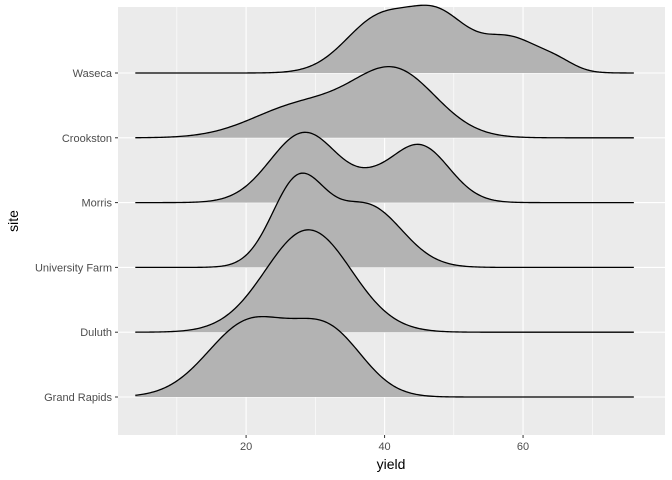 The height and width of the screenshot is (480, 672). What do you see at coordinates (87, 139) in the screenshot?
I see `y-tick-label: Crookston` at bounding box center [87, 139].